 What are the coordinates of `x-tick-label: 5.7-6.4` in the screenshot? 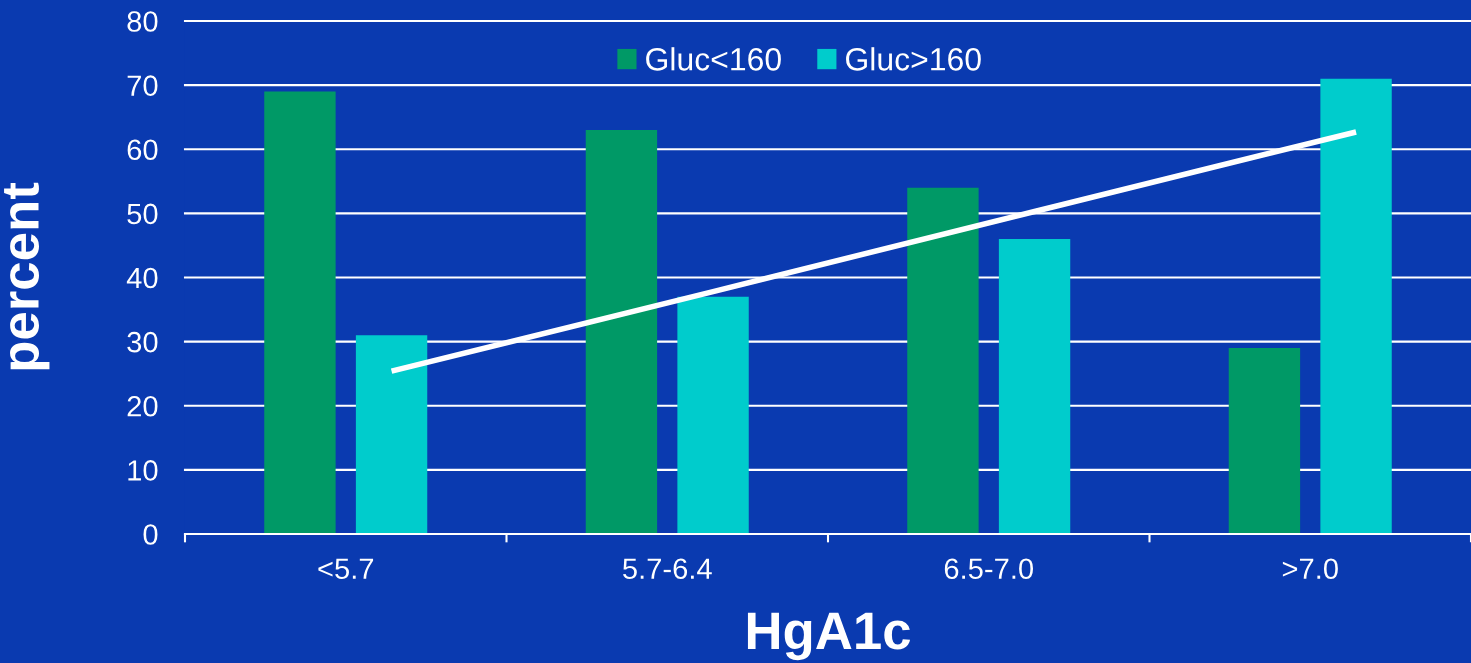 It's located at (667, 569).